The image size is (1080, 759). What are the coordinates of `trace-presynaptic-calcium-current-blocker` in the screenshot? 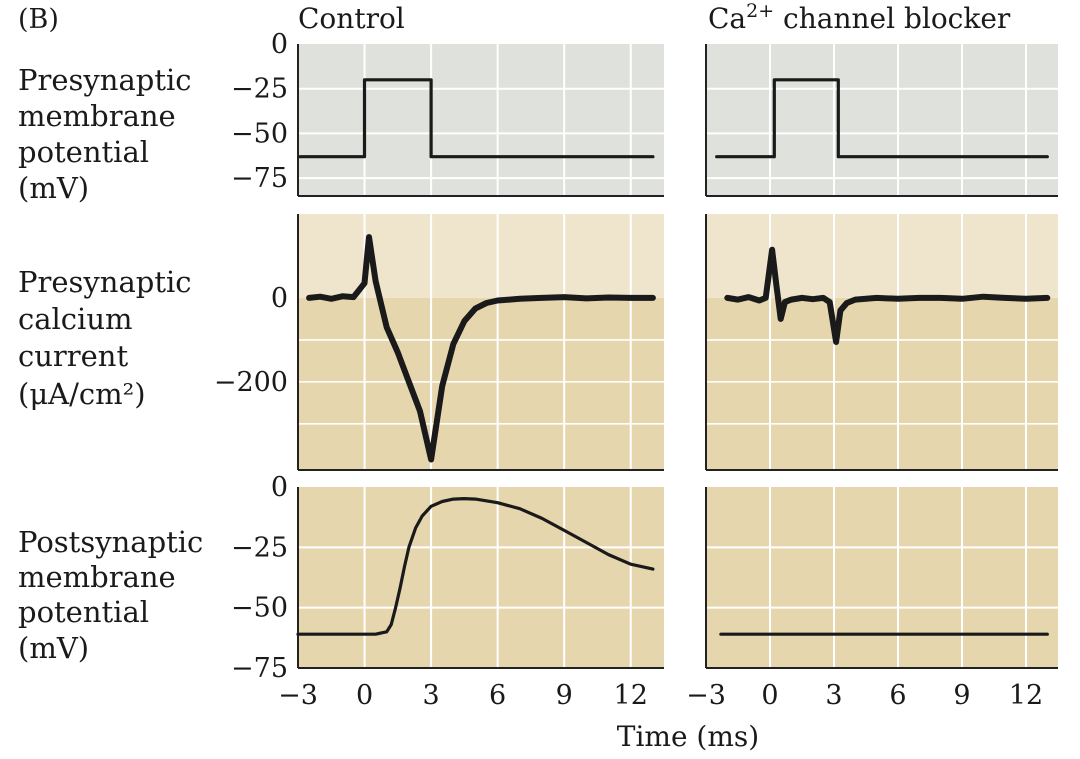 It's located at (887, 295).